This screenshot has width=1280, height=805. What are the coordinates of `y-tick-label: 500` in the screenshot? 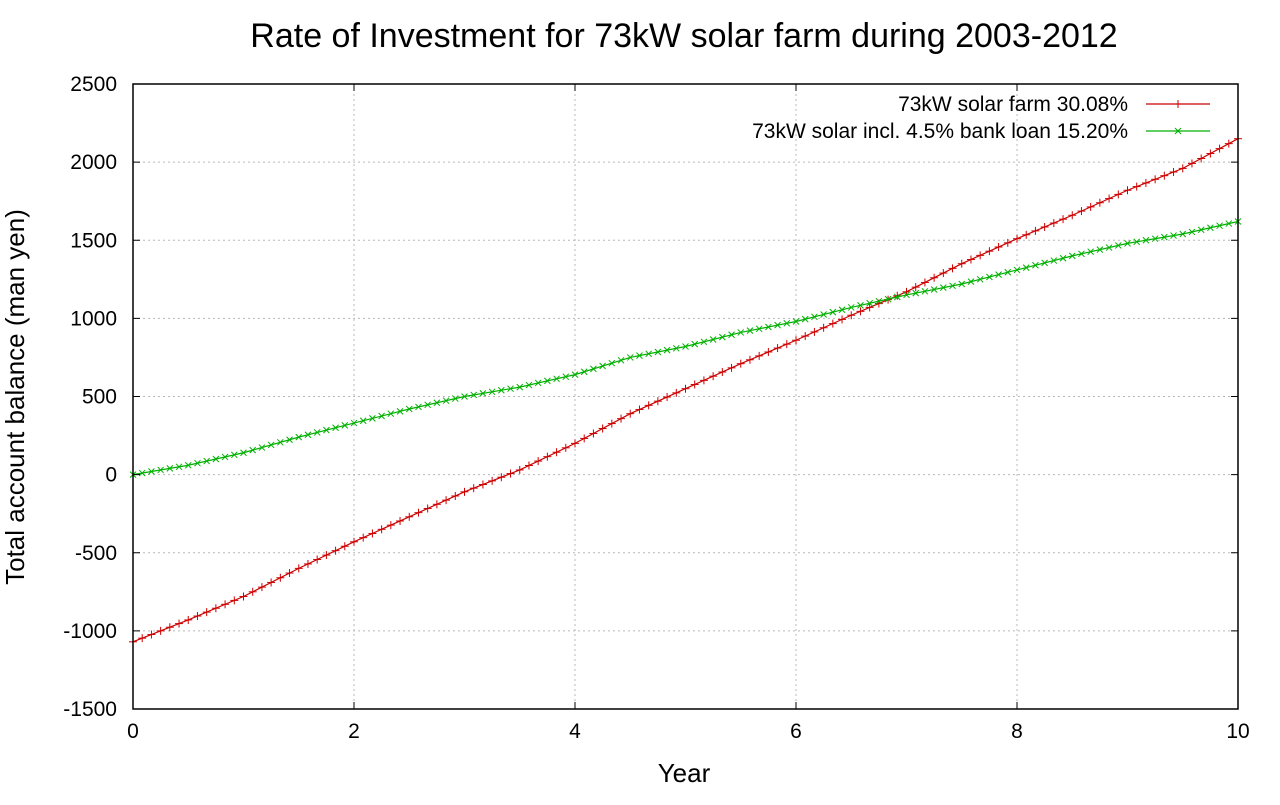 It's located at (99, 397).